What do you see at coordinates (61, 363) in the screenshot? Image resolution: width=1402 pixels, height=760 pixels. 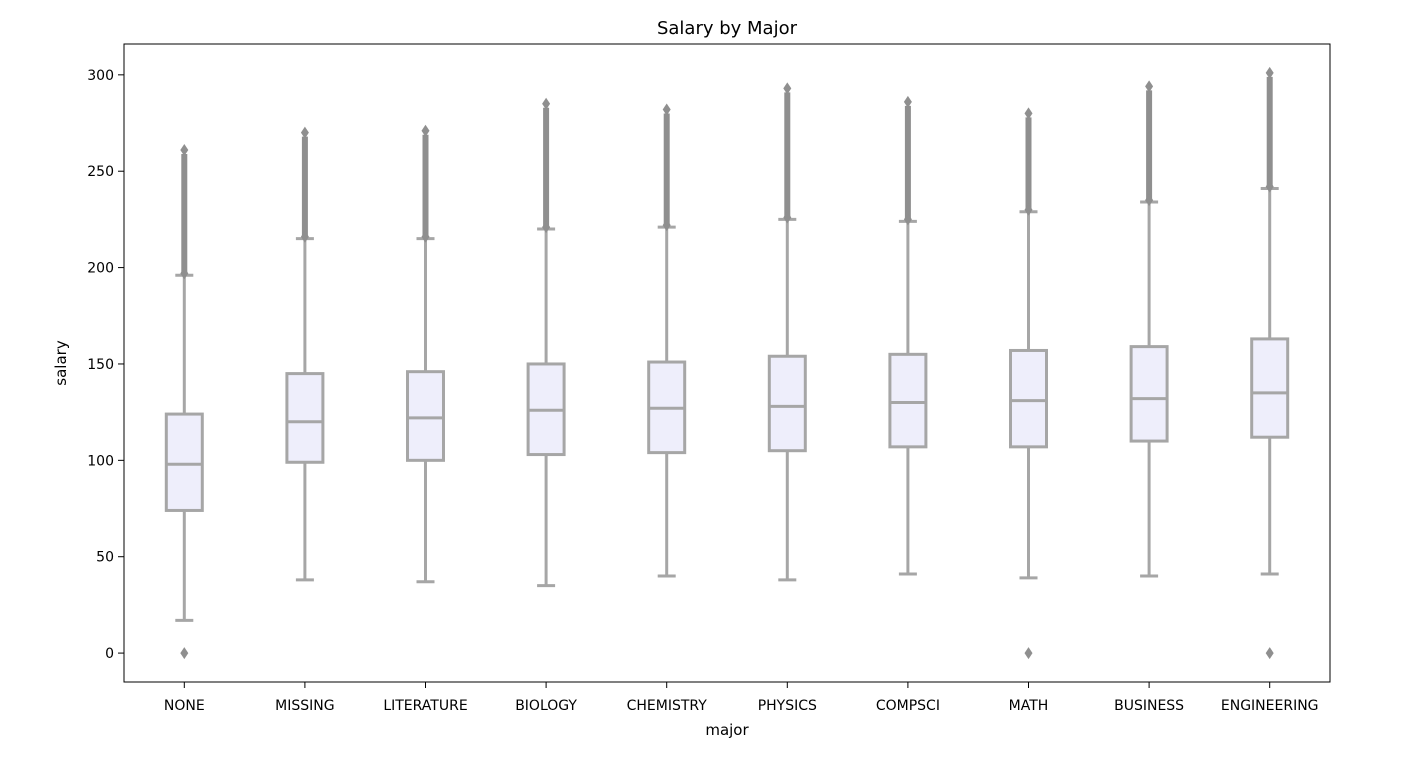 I see `y-axis-label: salary` at bounding box center [61, 363].